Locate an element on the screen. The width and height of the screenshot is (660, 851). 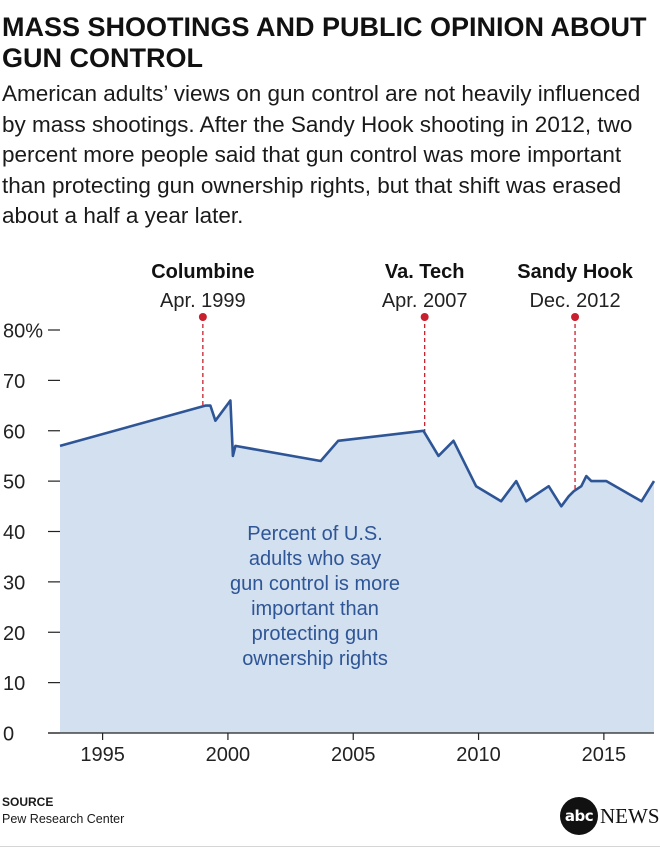
x-axis: 1995 2000 2005 2010 2015 is located at coordinates (351, 749).